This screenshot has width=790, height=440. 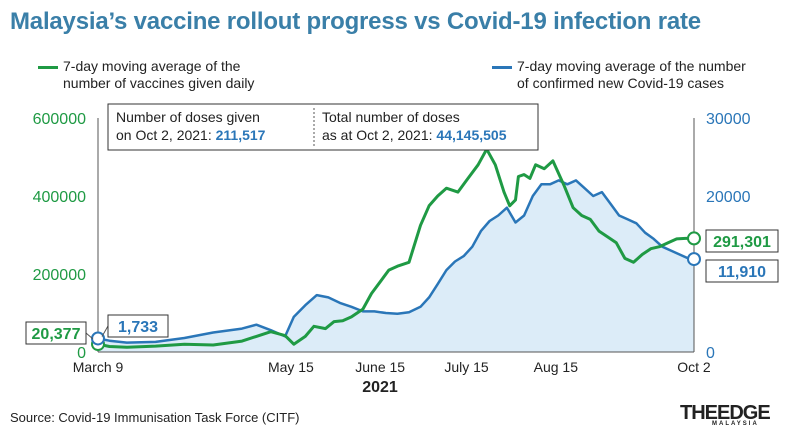 I want to click on callout-vaccines-end-box, so click(x=742, y=241).